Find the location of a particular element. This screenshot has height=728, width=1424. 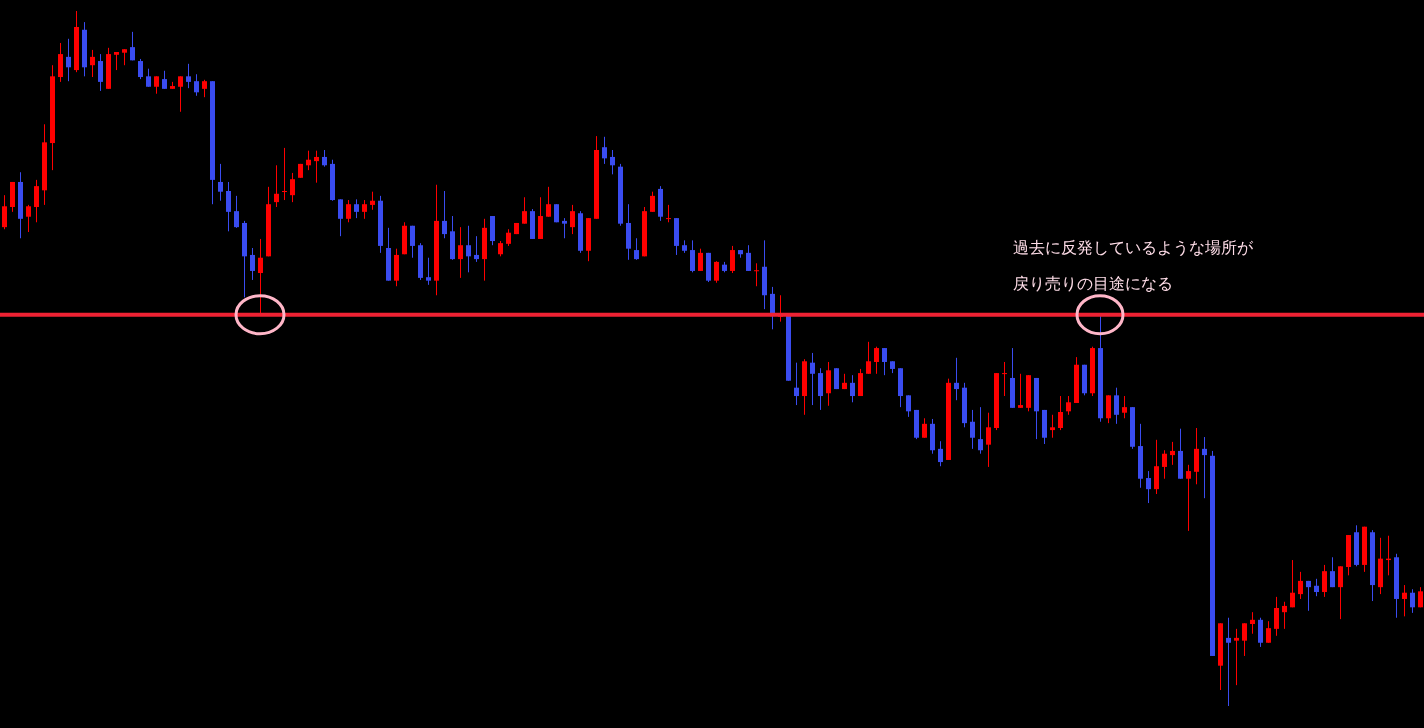

annotation: 過去に反発しているような場所が is located at coordinates (1133, 248).